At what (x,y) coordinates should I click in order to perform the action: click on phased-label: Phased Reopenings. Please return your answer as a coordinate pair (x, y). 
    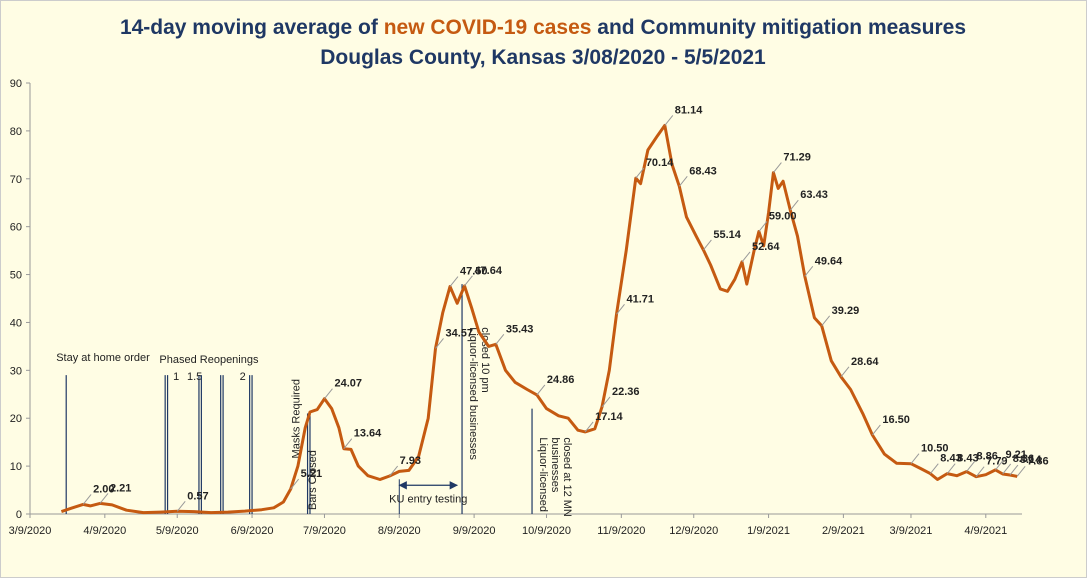
    Looking at the image, I should click on (209, 360).